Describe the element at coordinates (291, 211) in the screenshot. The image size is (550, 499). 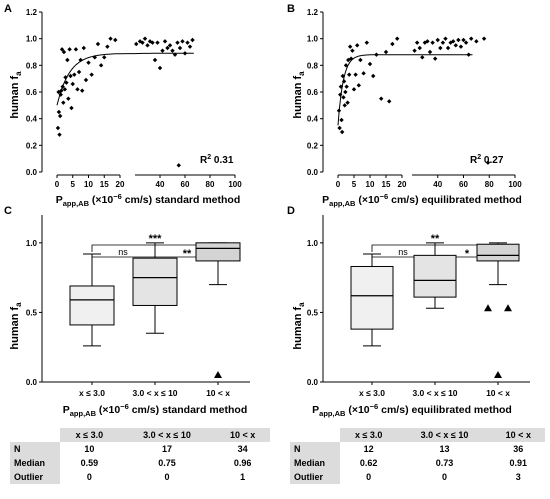
I see `panel-label-d: D` at that location.